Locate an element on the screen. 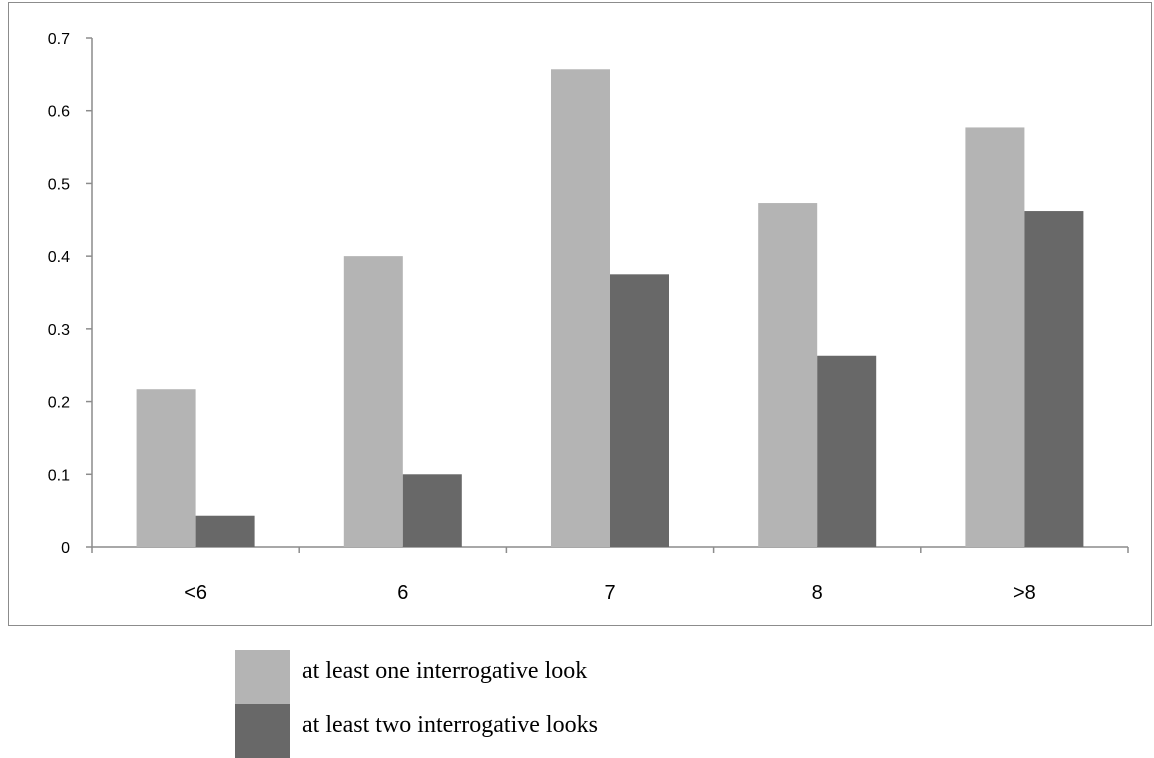  legend-item-series-2: at least two interrogative looks is located at coordinates (535, 731).